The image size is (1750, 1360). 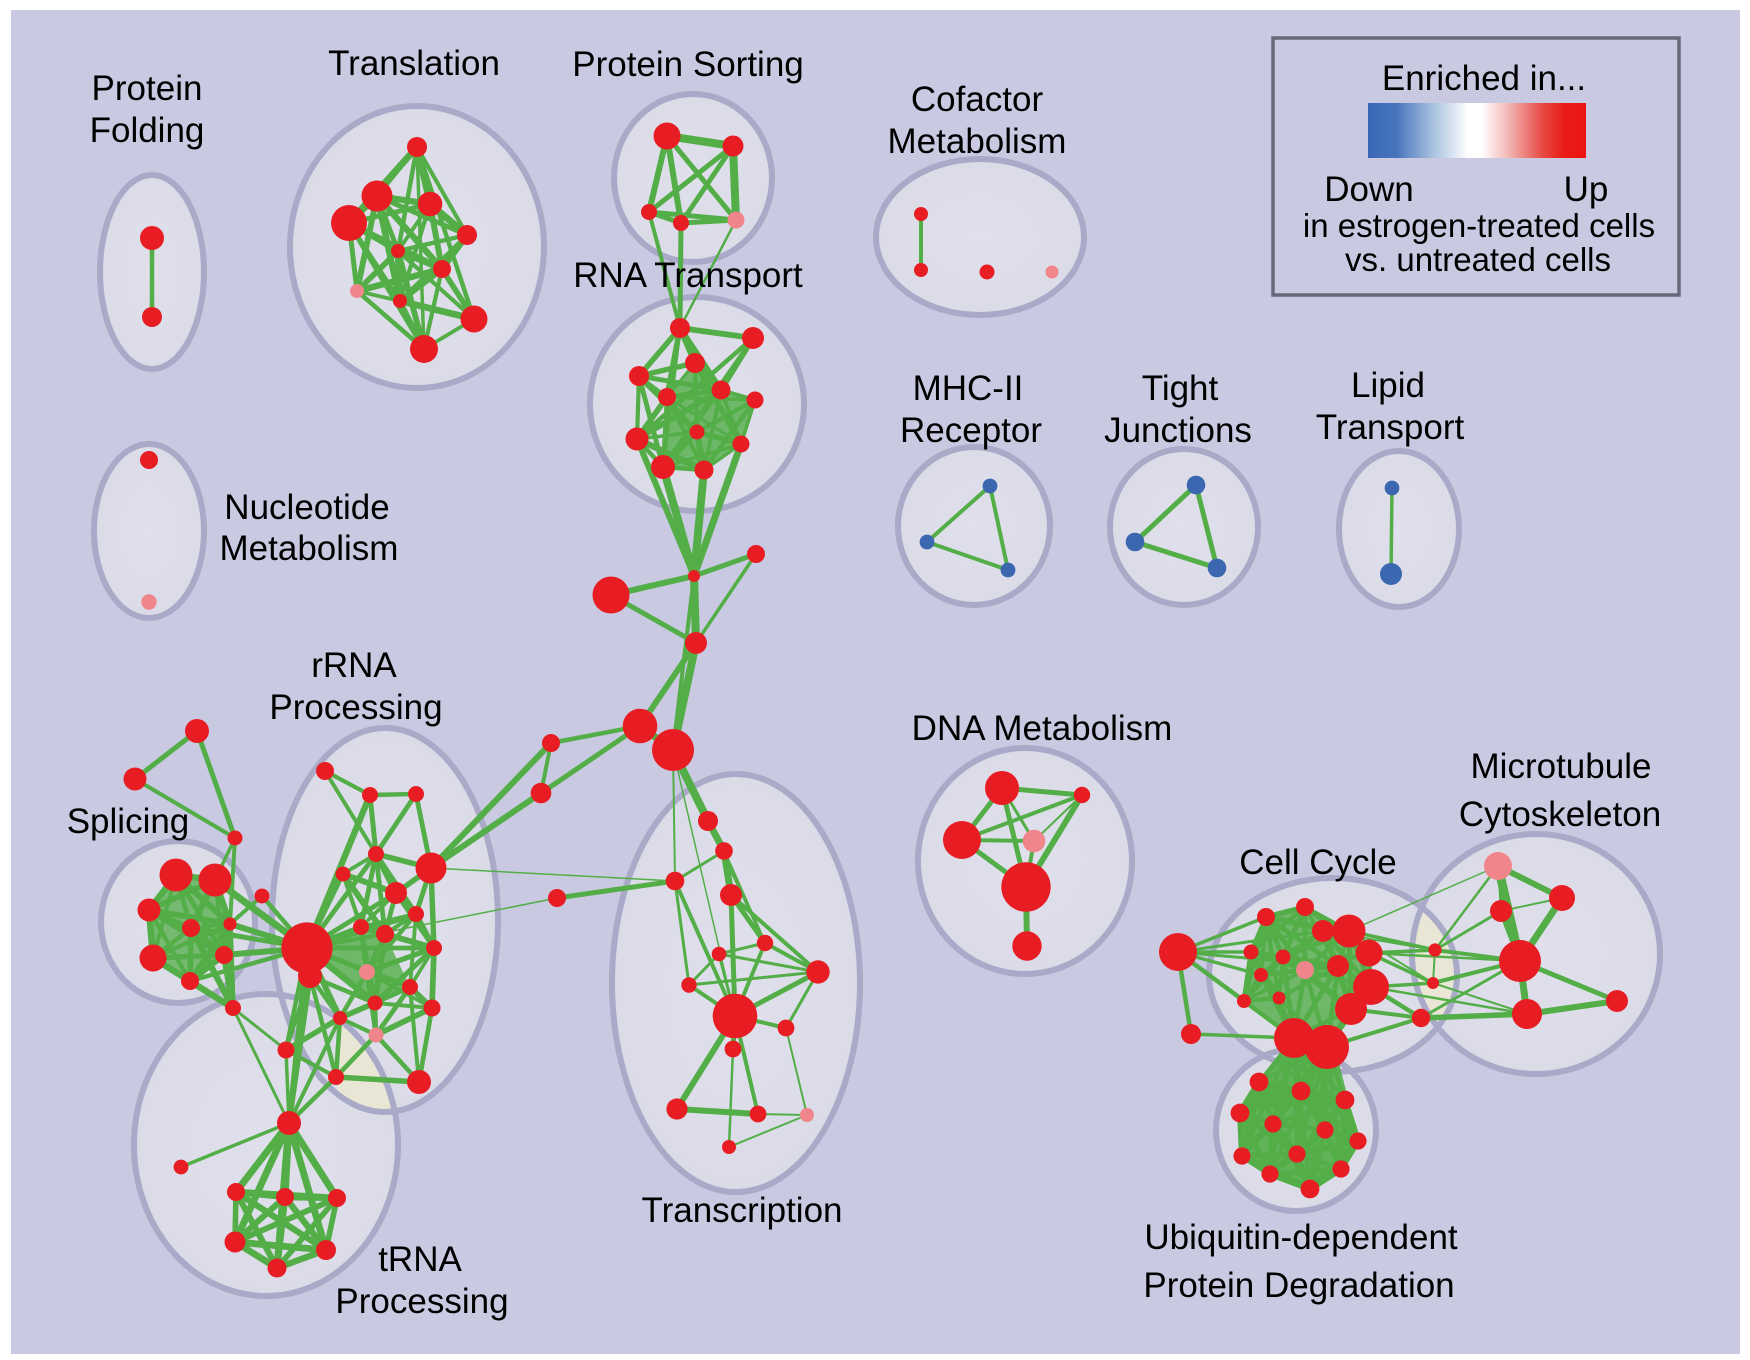 What do you see at coordinates (414, 63) in the screenshot?
I see `svg-text: Translation` at bounding box center [414, 63].